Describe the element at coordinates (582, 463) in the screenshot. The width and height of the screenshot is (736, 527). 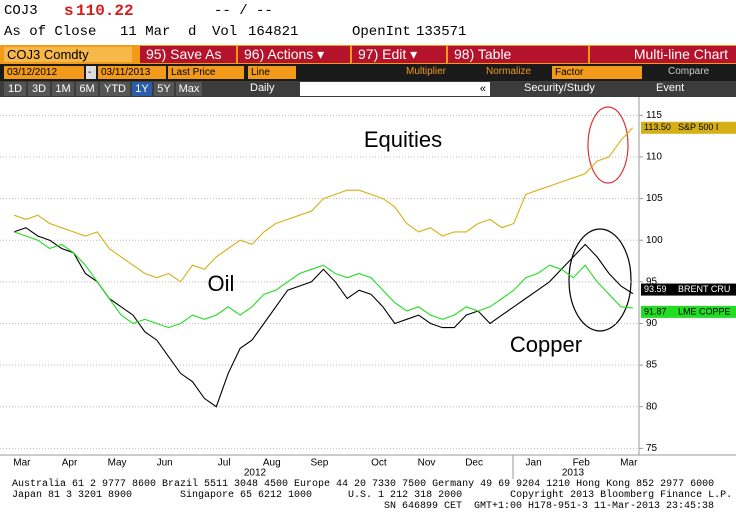
I see `x-tick-label: Feb` at that location.